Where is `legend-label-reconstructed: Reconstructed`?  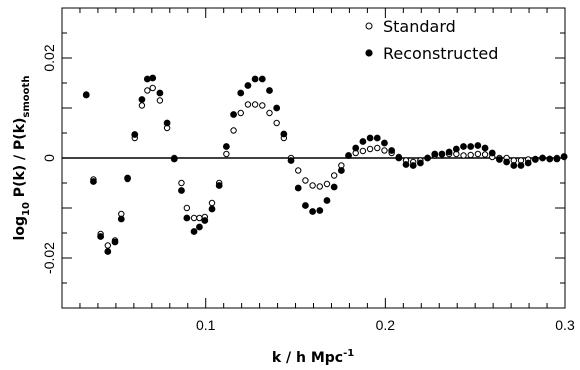
legend-label-reconstructed: Reconstructed is located at coordinates (440, 53).